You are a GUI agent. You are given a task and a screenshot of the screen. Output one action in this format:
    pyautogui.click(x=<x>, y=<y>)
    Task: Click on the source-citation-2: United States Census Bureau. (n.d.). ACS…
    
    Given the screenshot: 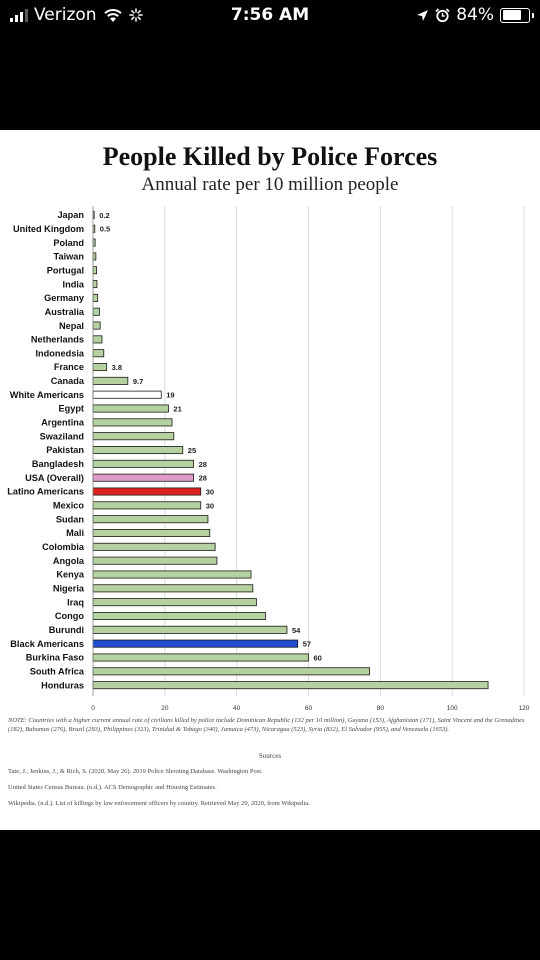 What is the action you would take?
    pyautogui.click(x=112, y=787)
    